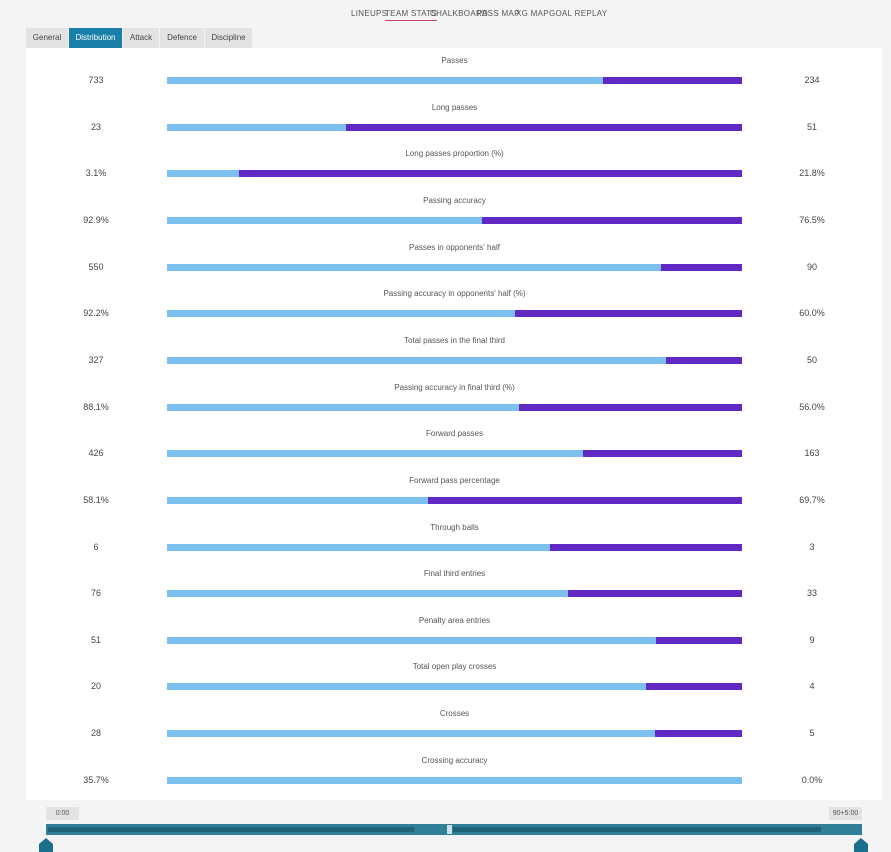 Image resolution: width=891 pixels, height=852 pixels. Describe the element at coordinates (411, 15) in the screenshot. I see `nav-link: TEAM STATS` at that location.